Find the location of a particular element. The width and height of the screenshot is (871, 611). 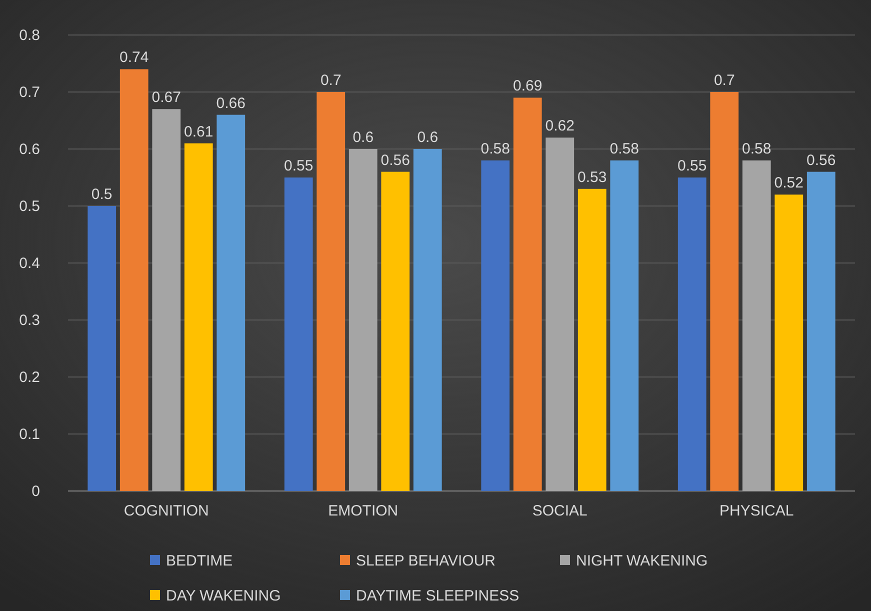

data-label: 0.61 is located at coordinates (199, 131).